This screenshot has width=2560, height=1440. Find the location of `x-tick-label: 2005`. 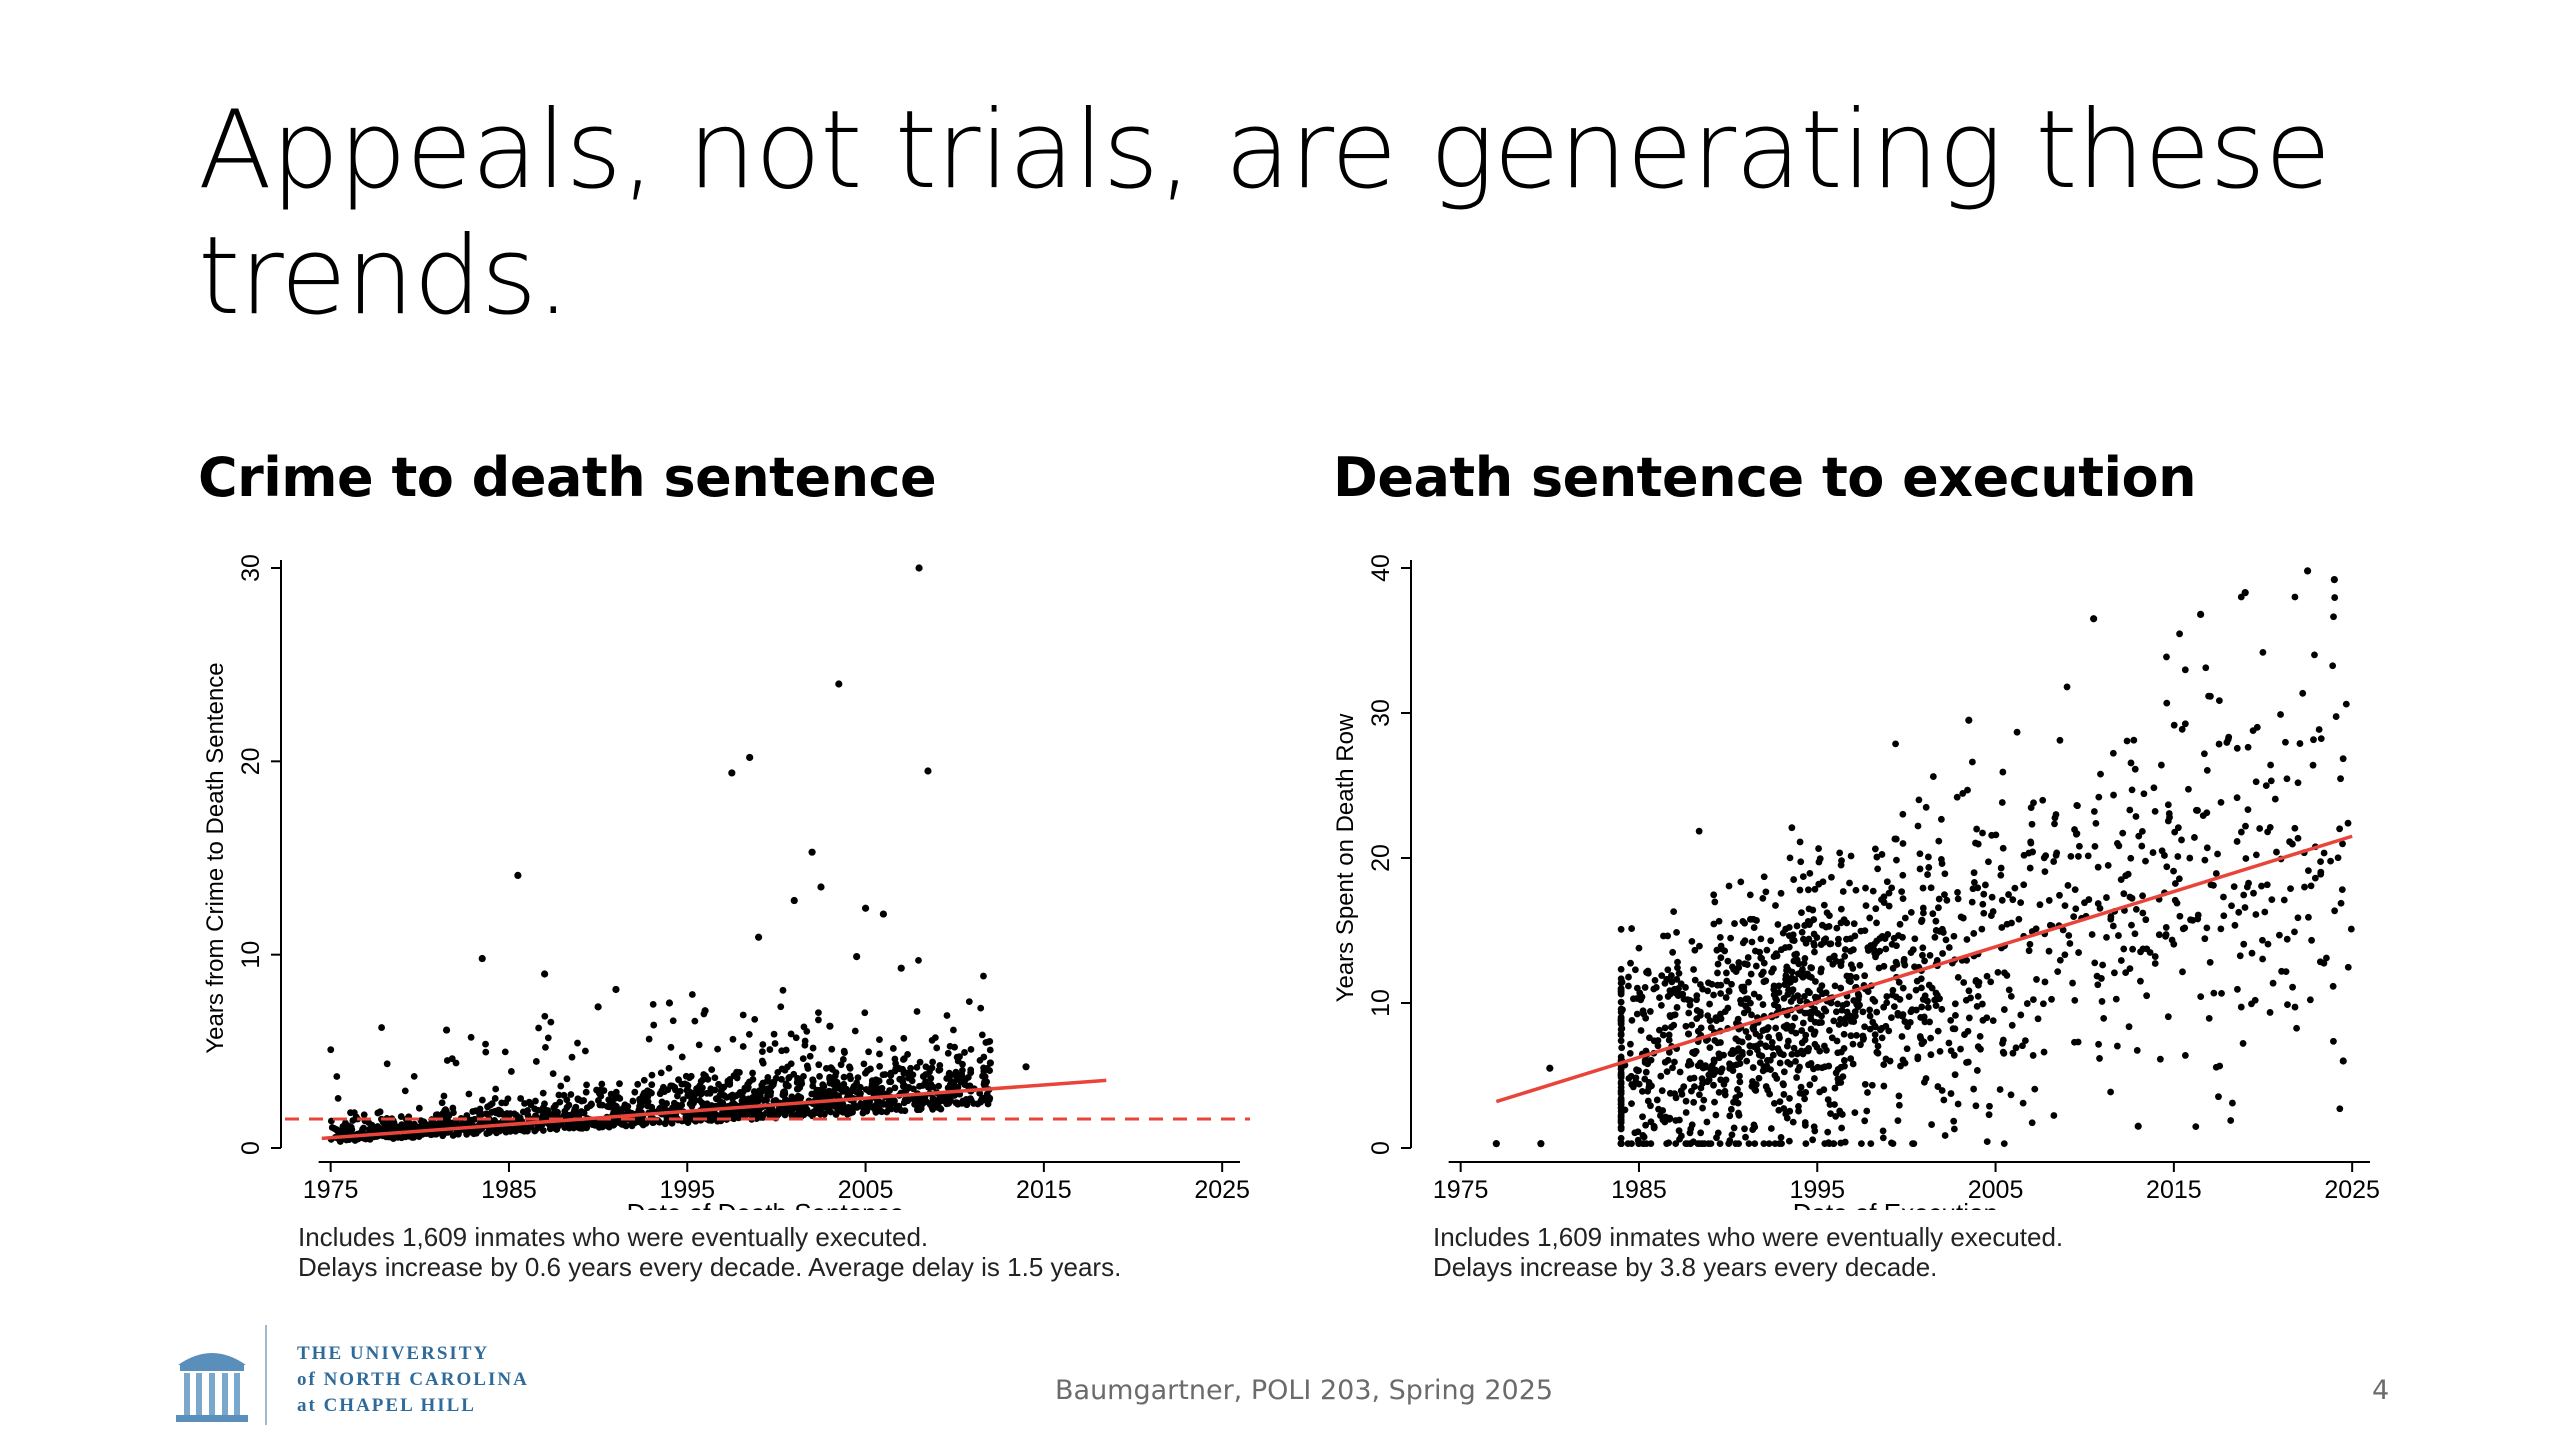

x-tick-label: 2005 is located at coordinates (1996, 1190).